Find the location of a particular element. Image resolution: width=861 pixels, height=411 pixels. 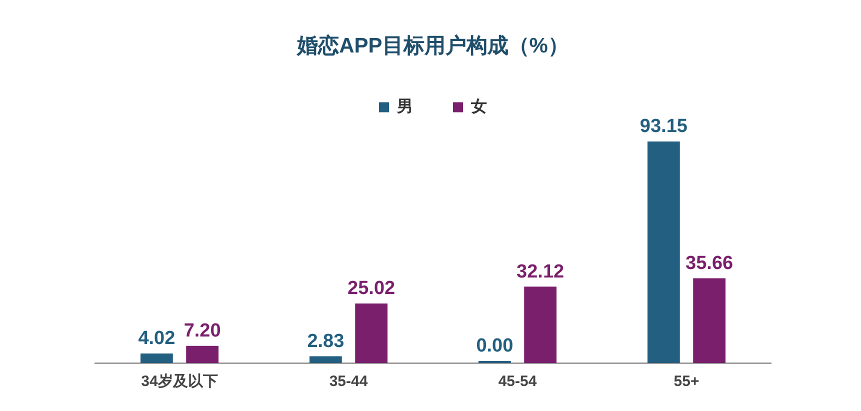

data-label: 32.12 is located at coordinates (540, 271).